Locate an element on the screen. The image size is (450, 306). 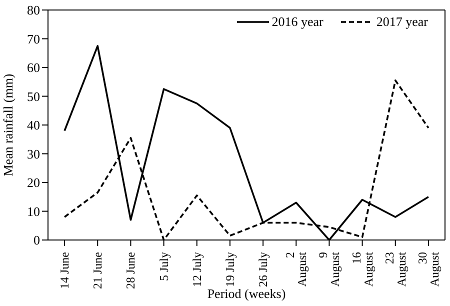
y-tick-label: 80 is located at coordinates (33, 10).